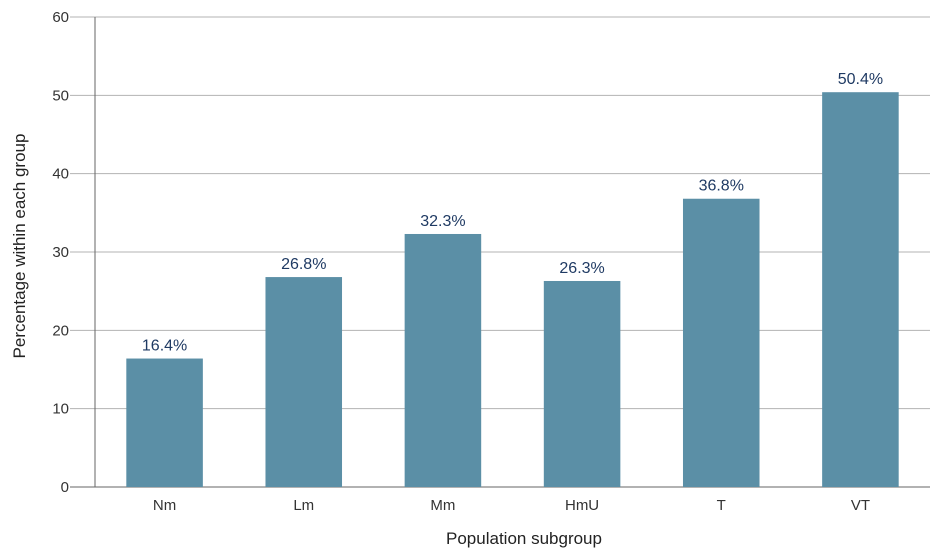  What do you see at coordinates (860, 289) in the screenshot?
I see `bar-vt` at bounding box center [860, 289].